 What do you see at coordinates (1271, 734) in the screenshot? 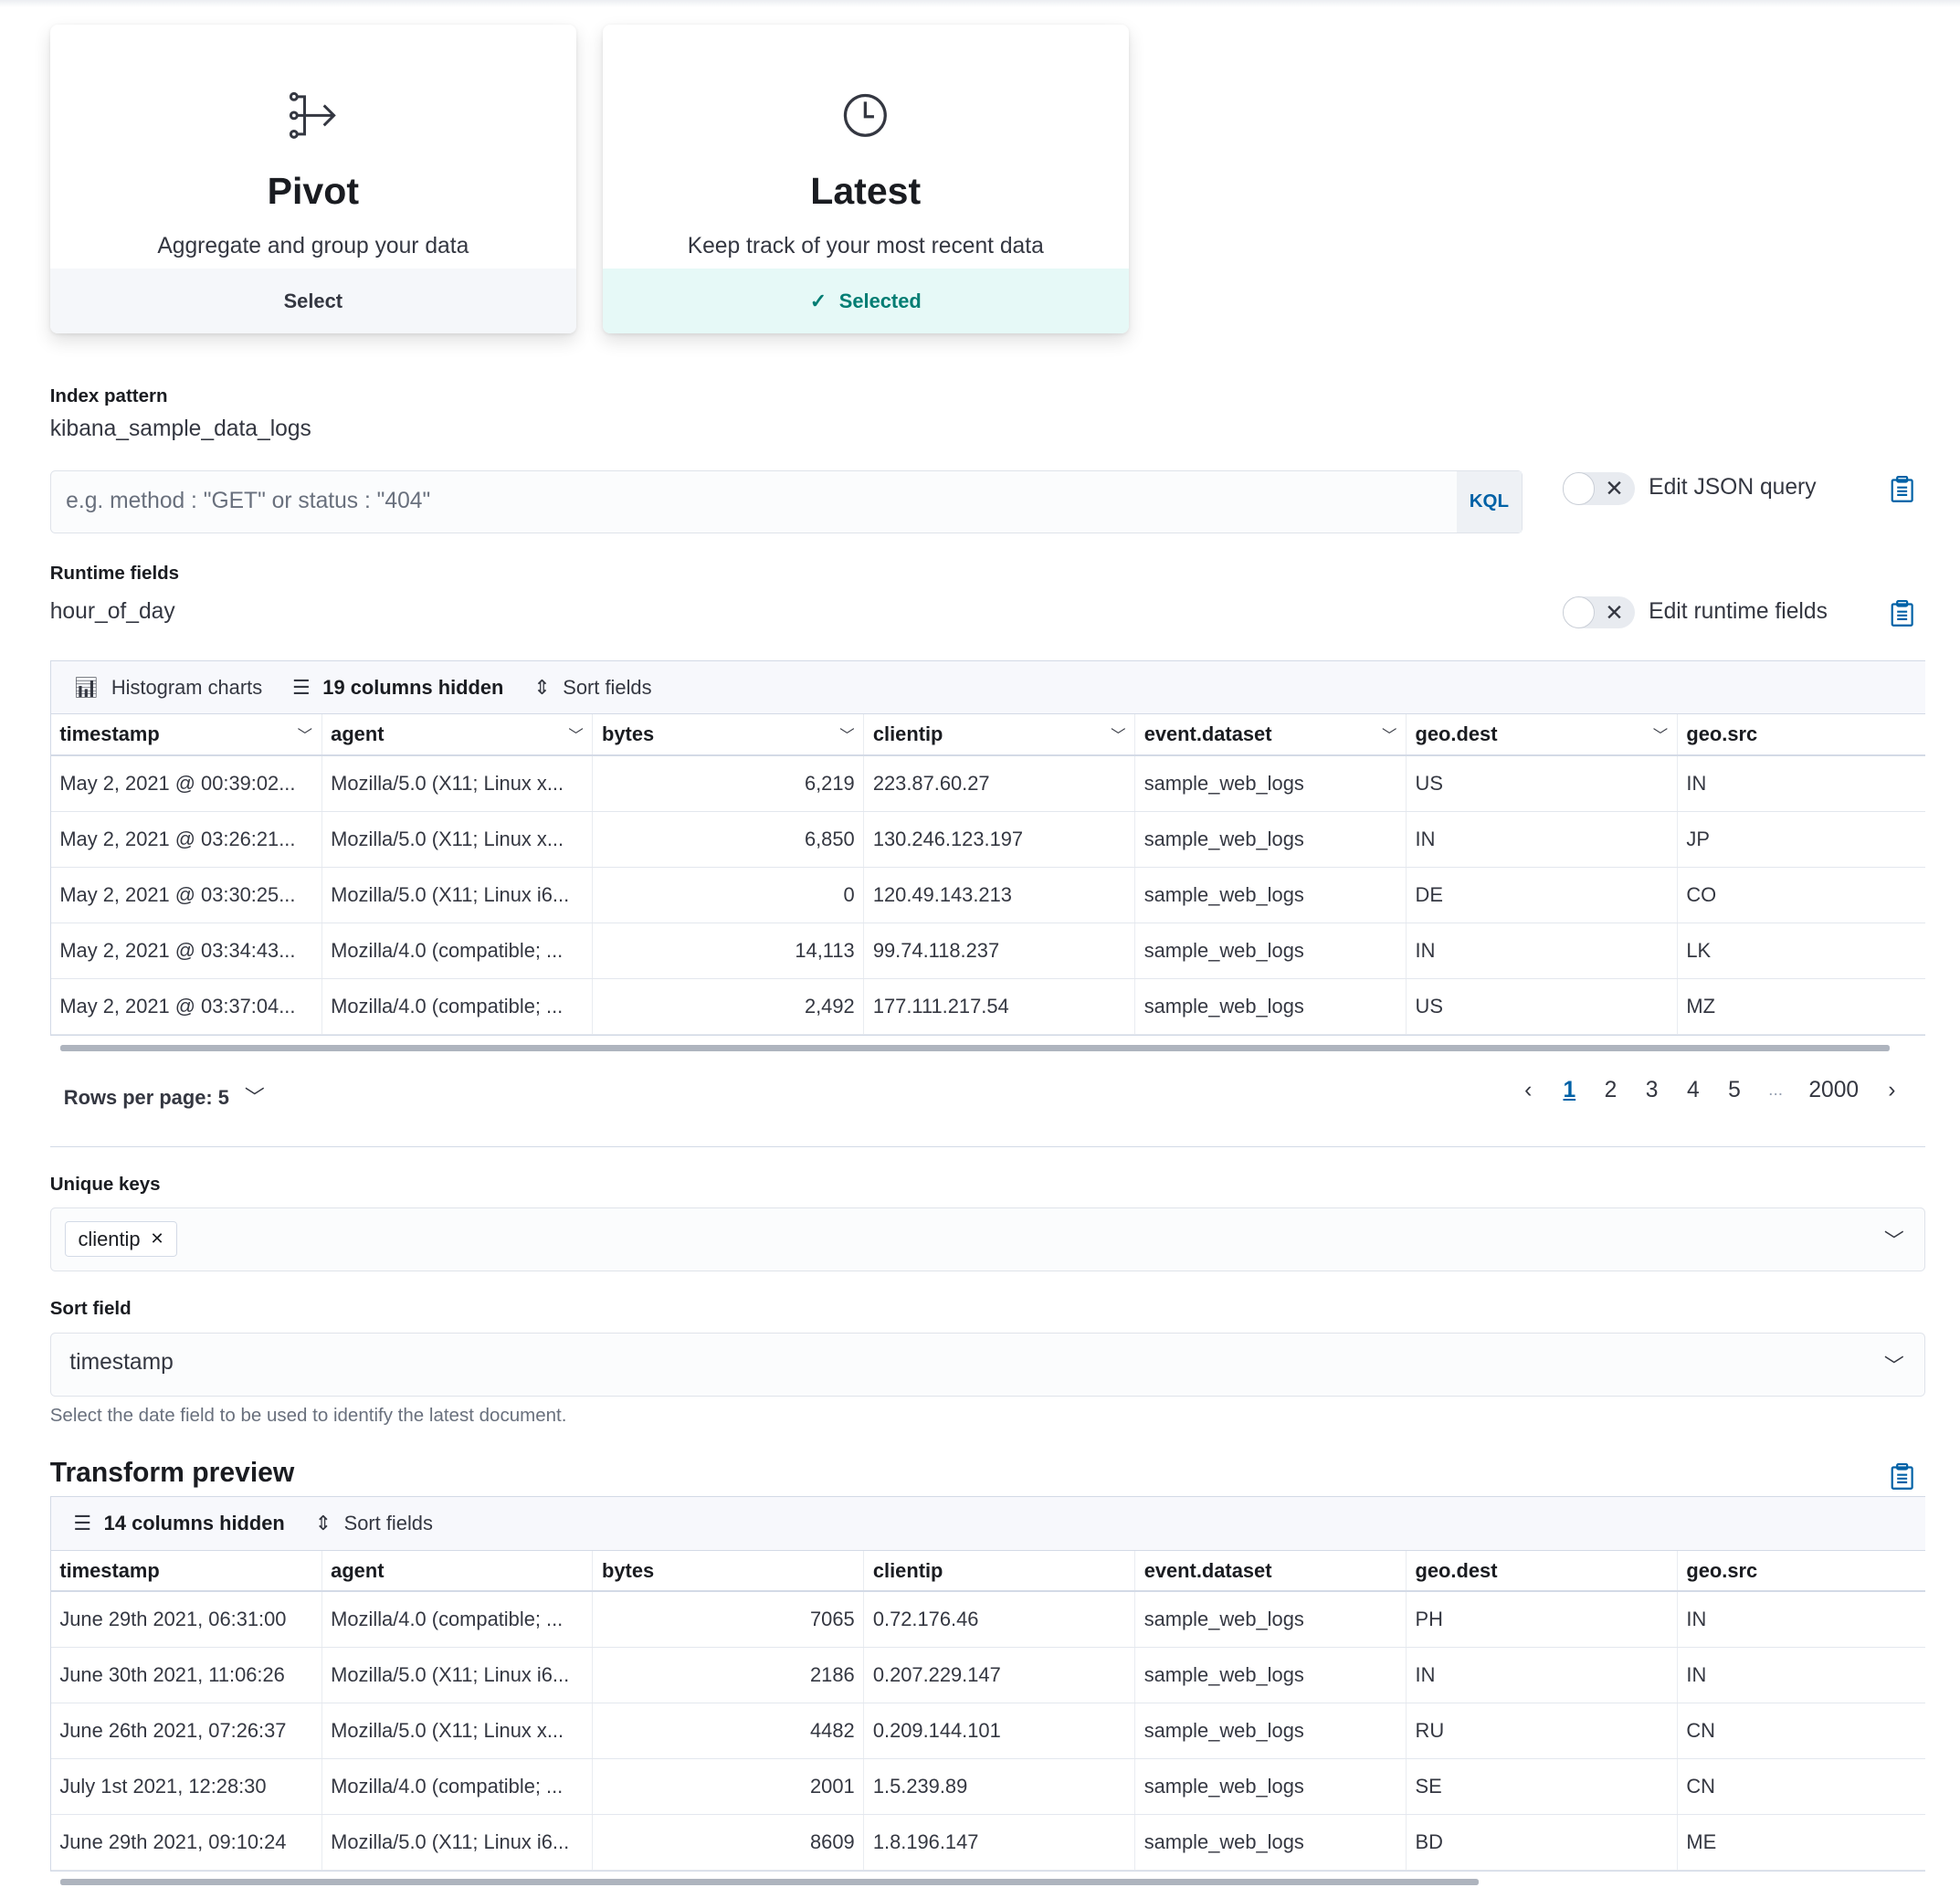
I see `column-header-event-dataset: event.dataset ﹀` at bounding box center [1271, 734].